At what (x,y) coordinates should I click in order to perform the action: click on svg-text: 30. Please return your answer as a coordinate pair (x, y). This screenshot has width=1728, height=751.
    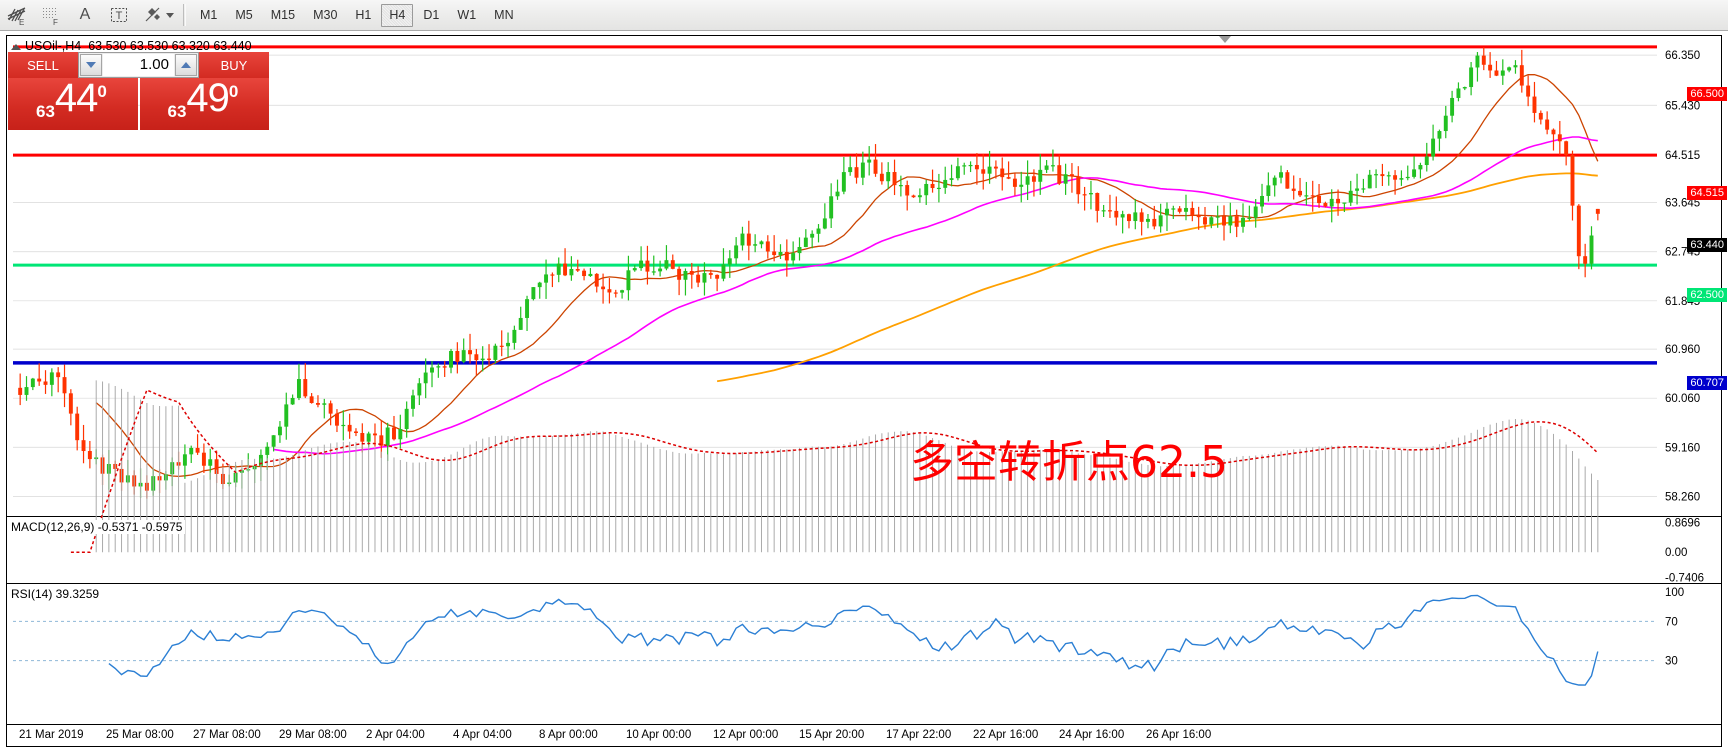
    Looking at the image, I should click on (1671, 662).